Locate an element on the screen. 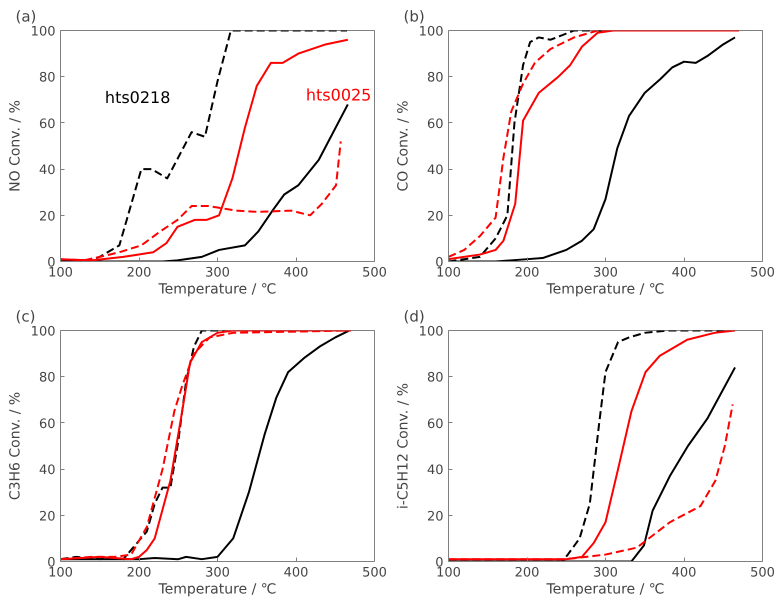 This screenshot has width=779, height=605. y-axis-title: NO Conv. / % is located at coordinates (16, 146).